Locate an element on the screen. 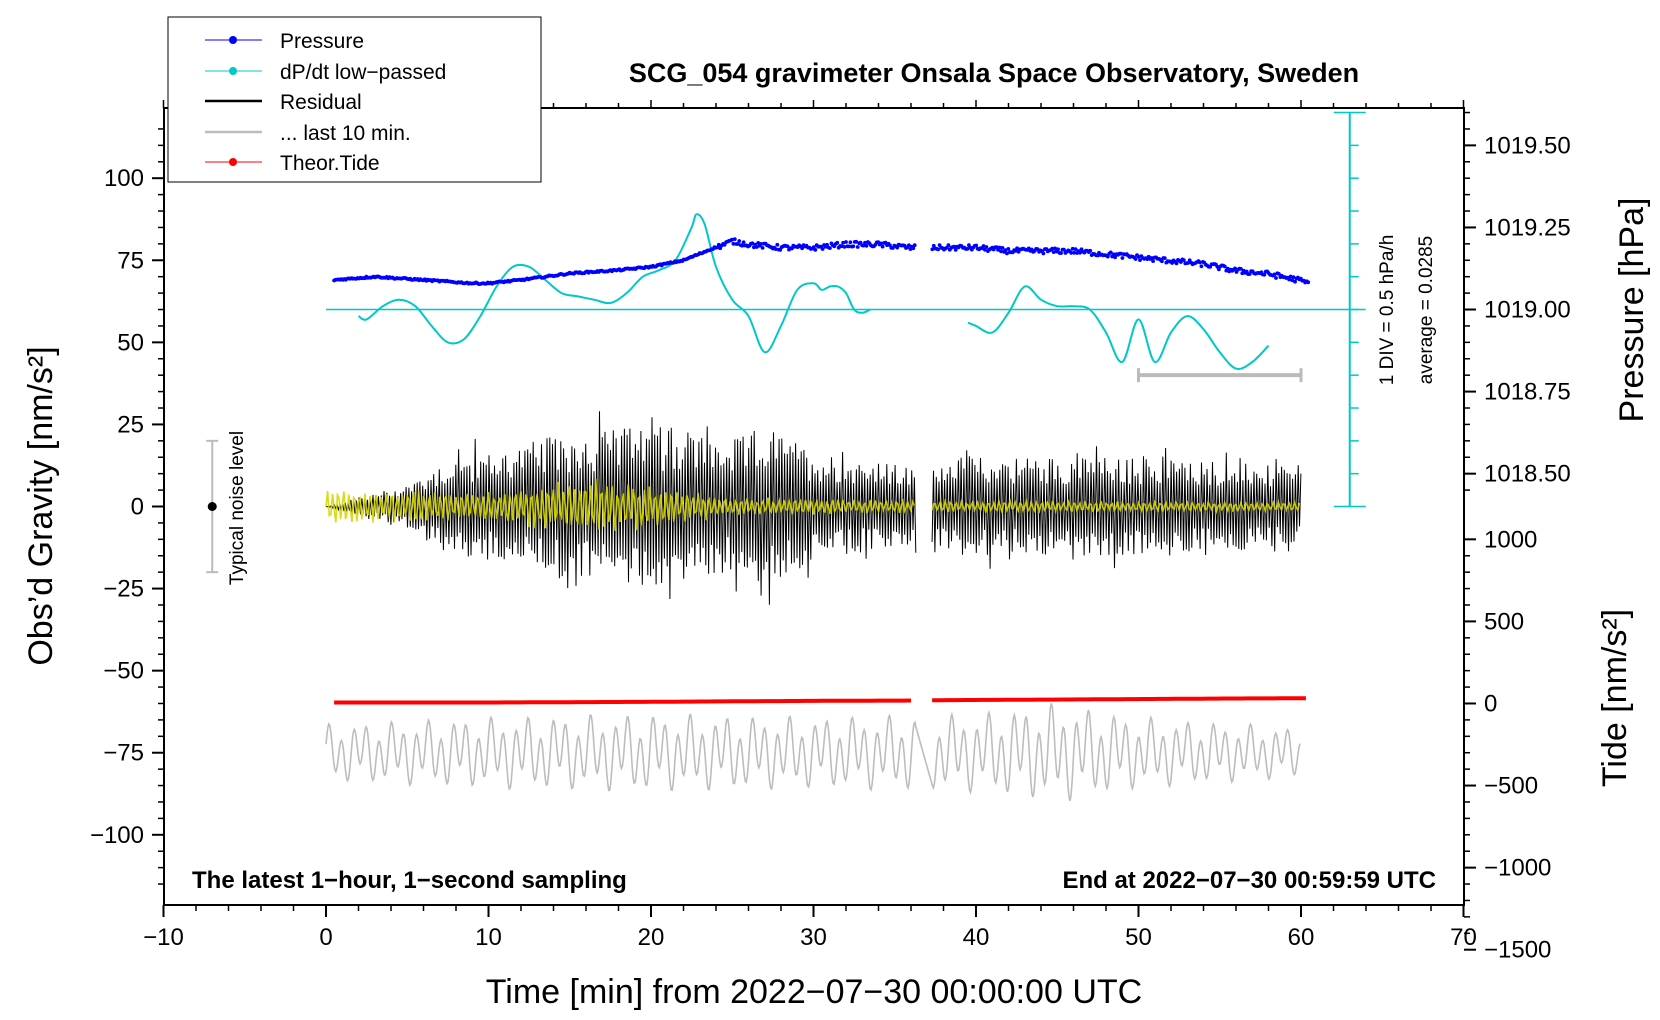 This screenshot has width=1660, height=1020. y-tick-label: 75 is located at coordinates (130, 260).